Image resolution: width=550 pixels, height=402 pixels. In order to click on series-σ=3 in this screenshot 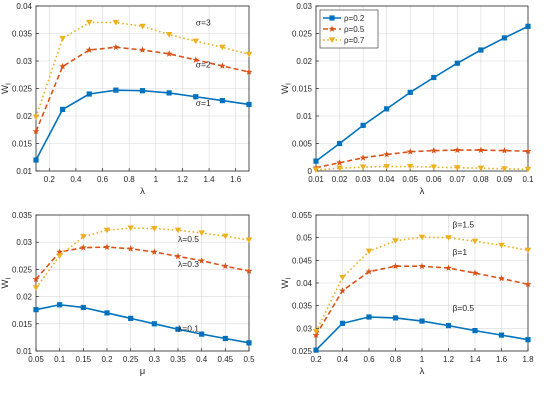, I will do `click(142, 70)`.